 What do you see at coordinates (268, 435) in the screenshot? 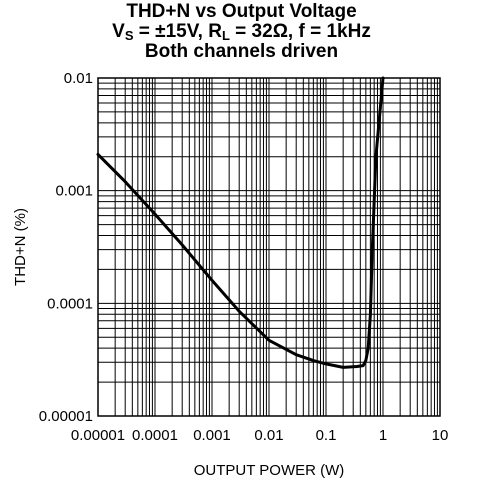
I see `x-tick-label: 0.01` at bounding box center [268, 435].